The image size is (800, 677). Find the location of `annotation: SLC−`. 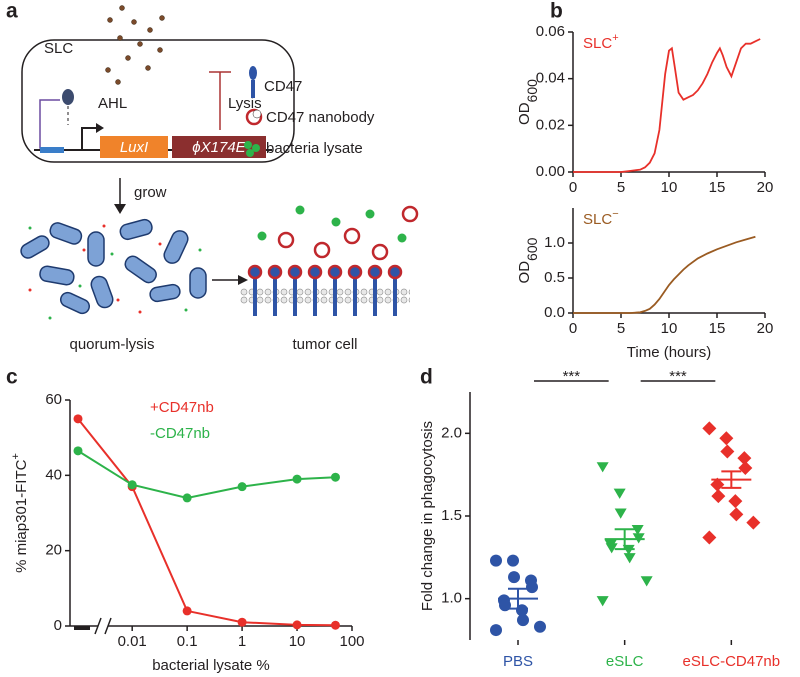

annotation: SLC− is located at coordinates (601, 218).